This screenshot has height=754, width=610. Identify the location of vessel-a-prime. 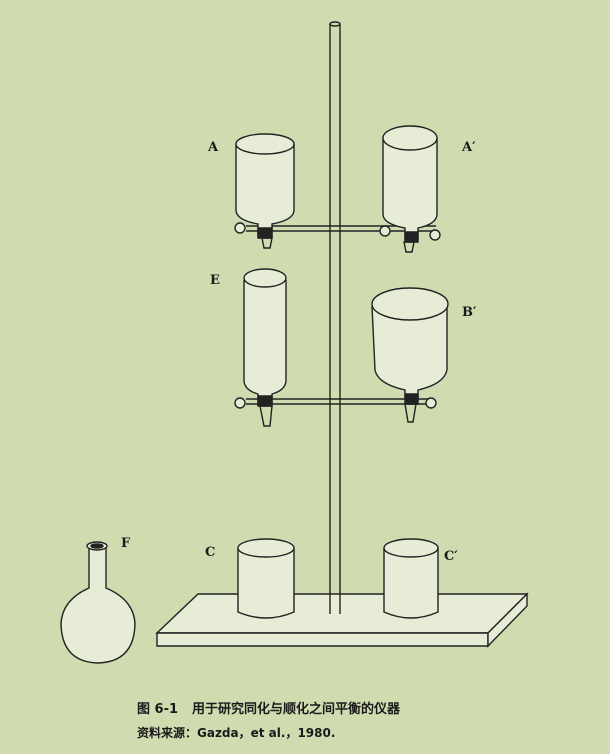
(410, 189).